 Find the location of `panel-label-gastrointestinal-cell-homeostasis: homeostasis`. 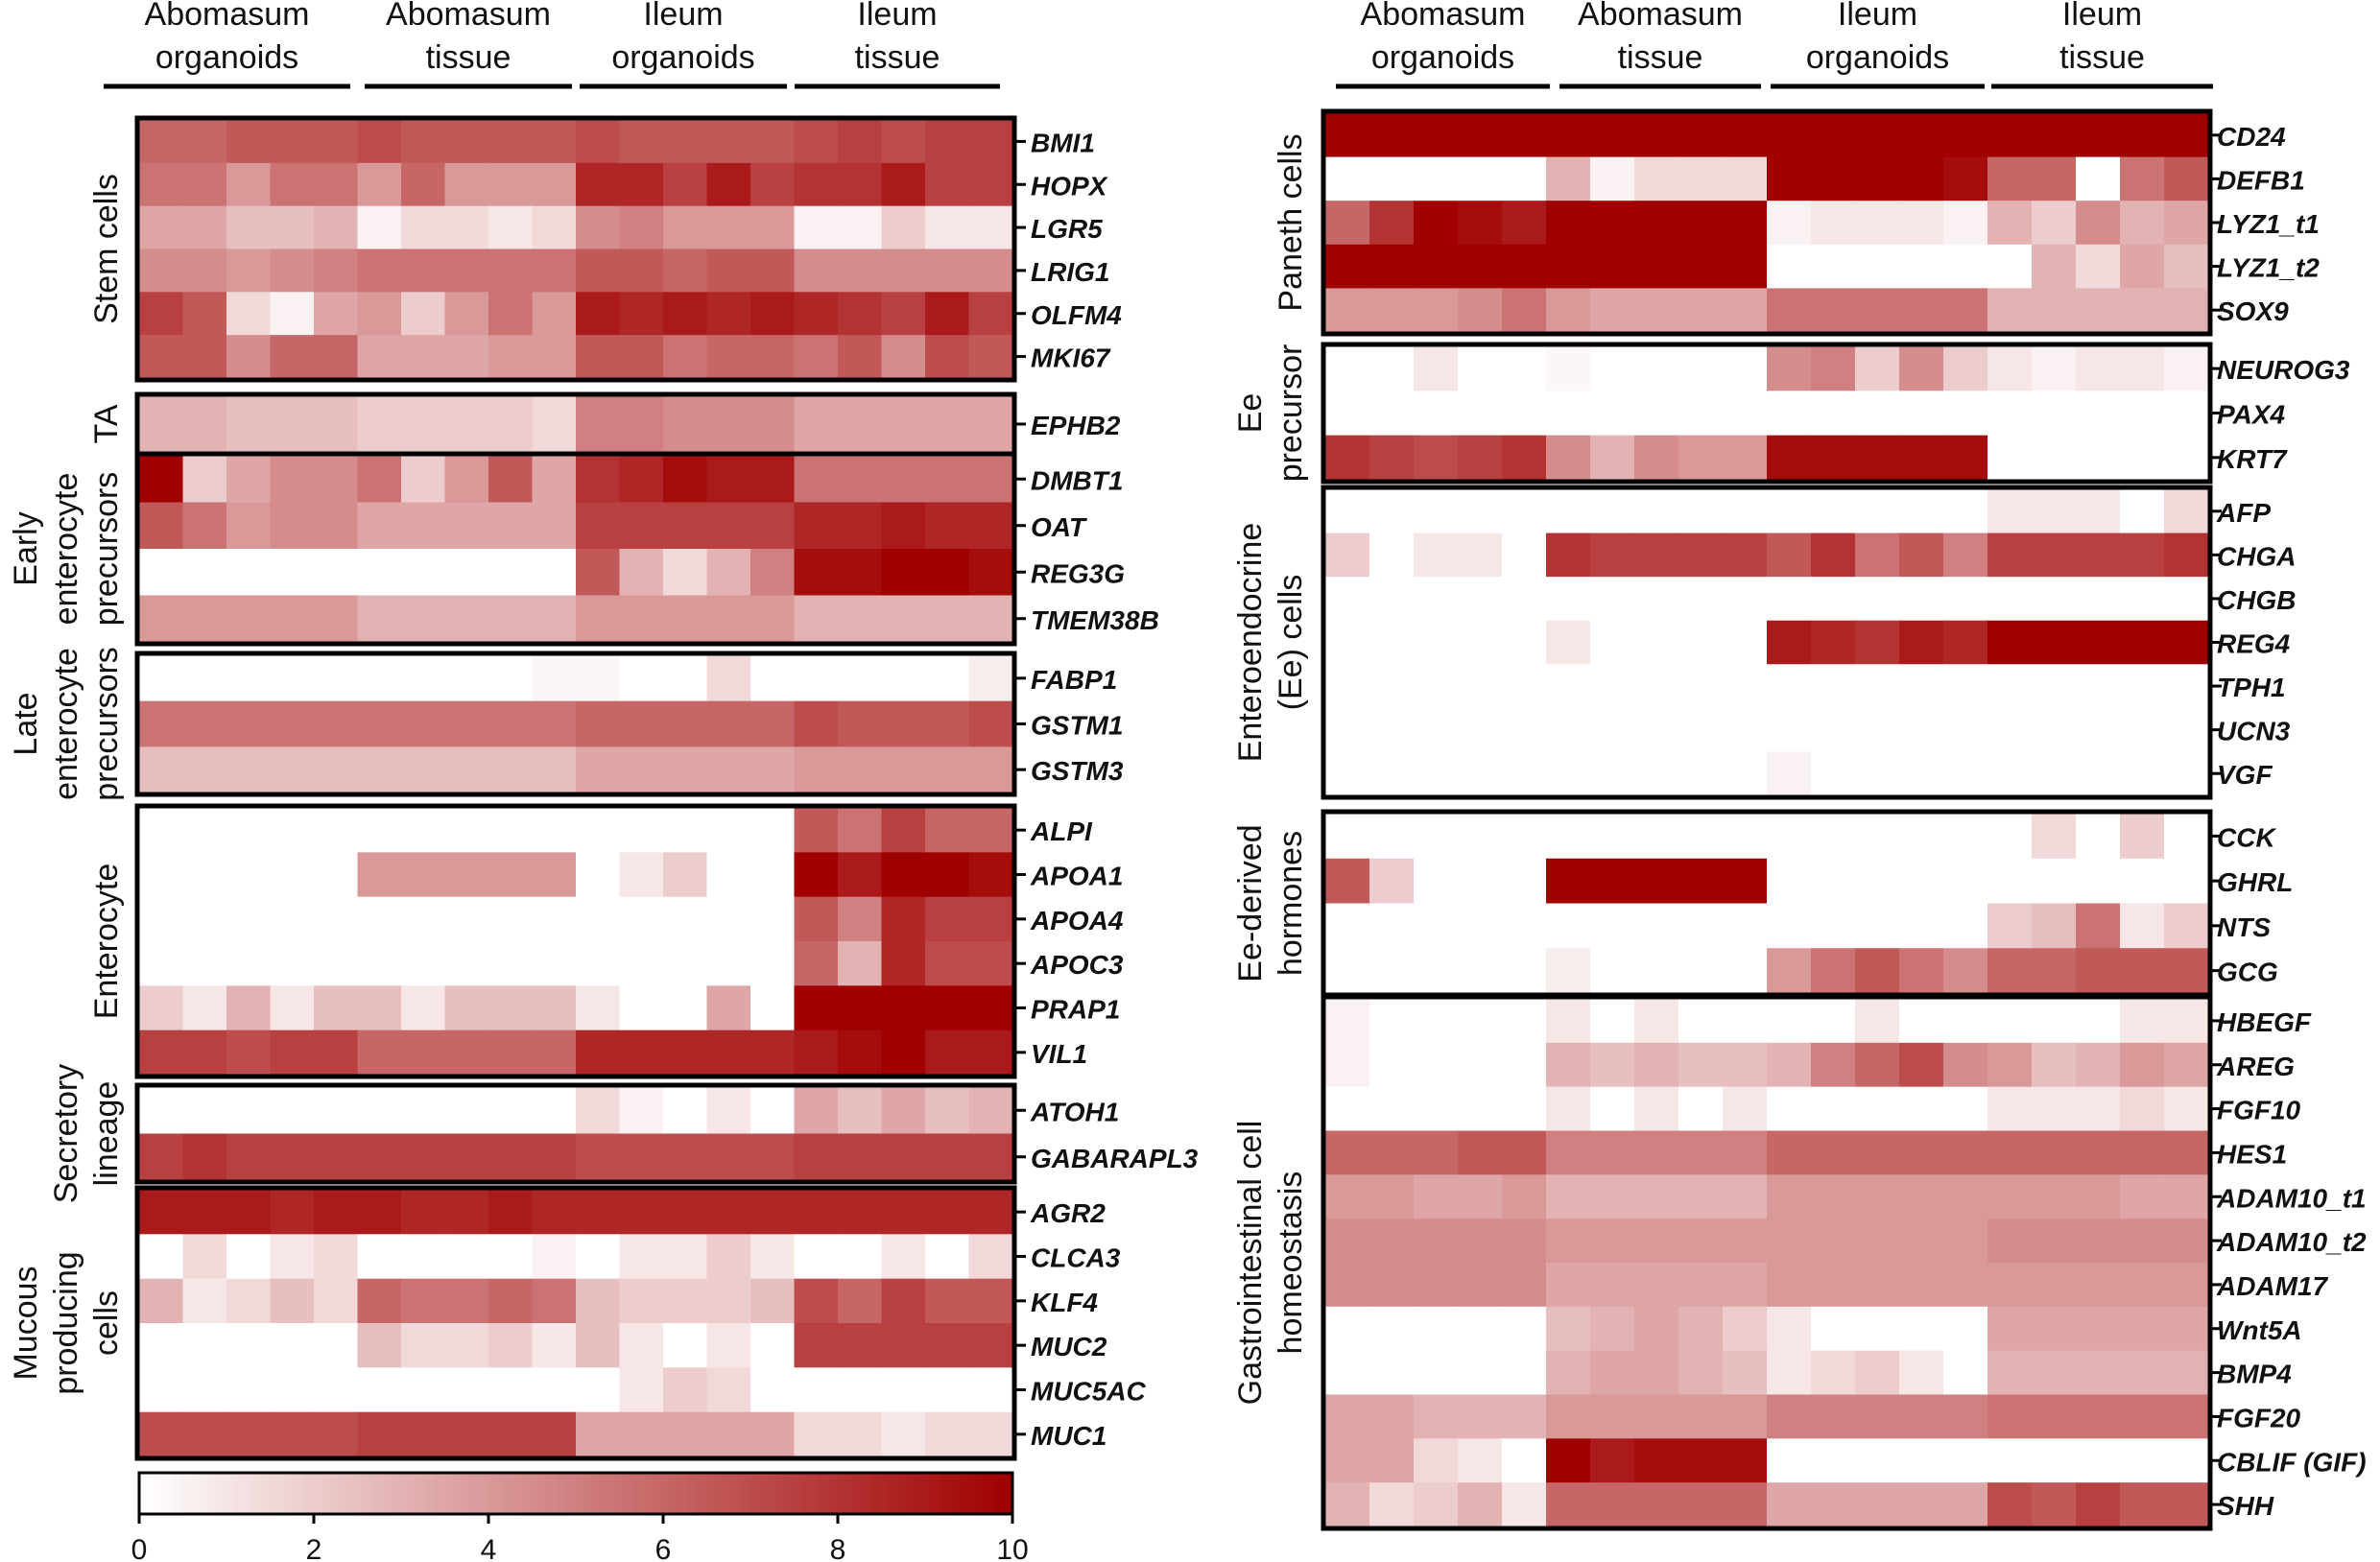

panel-label-gastrointestinal-cell-homeostasis: homeostasis is located at coordinates (1291, 1263).